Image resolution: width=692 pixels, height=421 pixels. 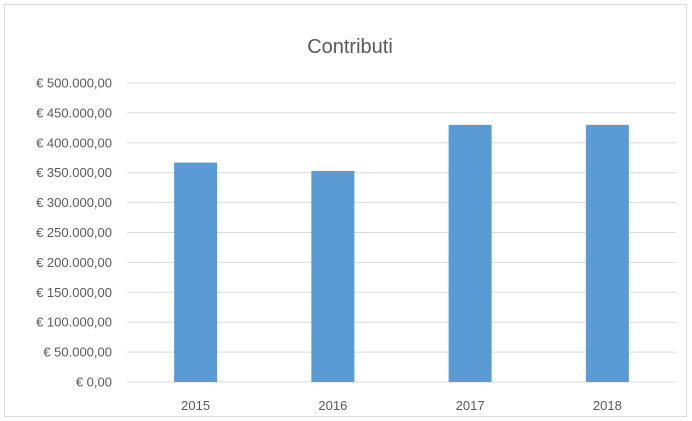 I want to click on y-tick-label: € 0,00, so click(x=94, y=382).